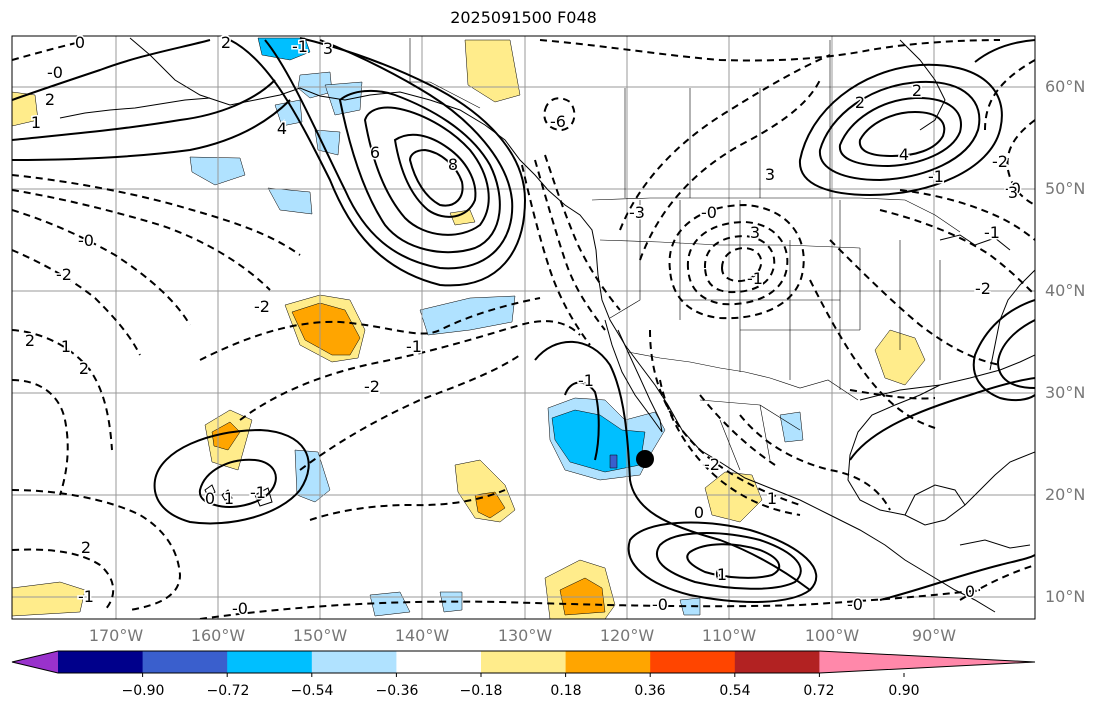 The image size is (1105, 712). Describe the element at coordinates (116, 635) in the screenshot. I see `lon-label-170w: 170°W` at that location.